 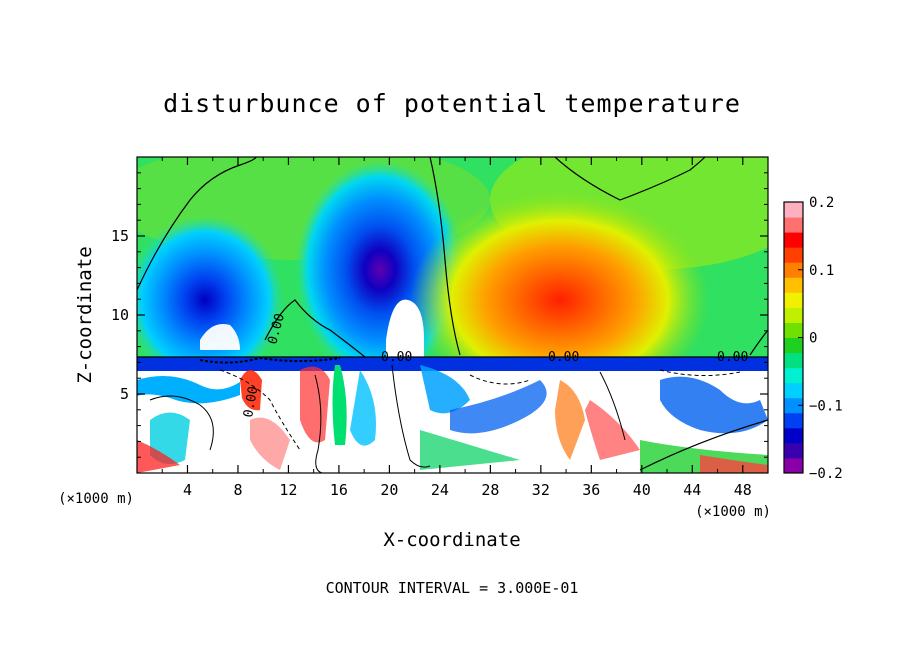 What do you see at coordinates (120, 315) in the screenshot?
I see `y-tick-label: 10` at bounding box center [120, 315].